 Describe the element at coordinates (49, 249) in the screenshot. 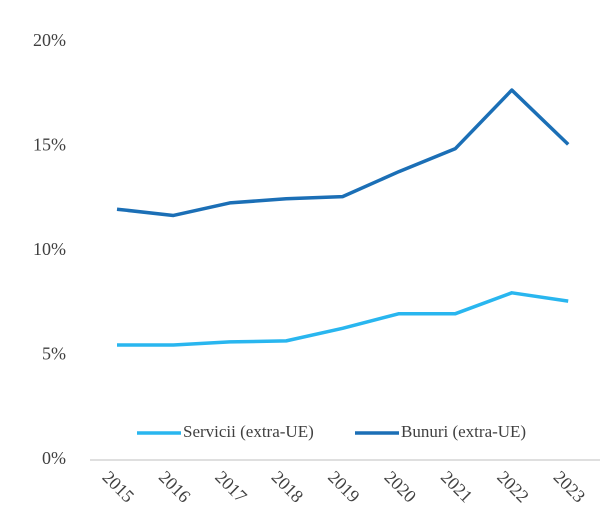

I see `y-tick-label: 10%` at that location.